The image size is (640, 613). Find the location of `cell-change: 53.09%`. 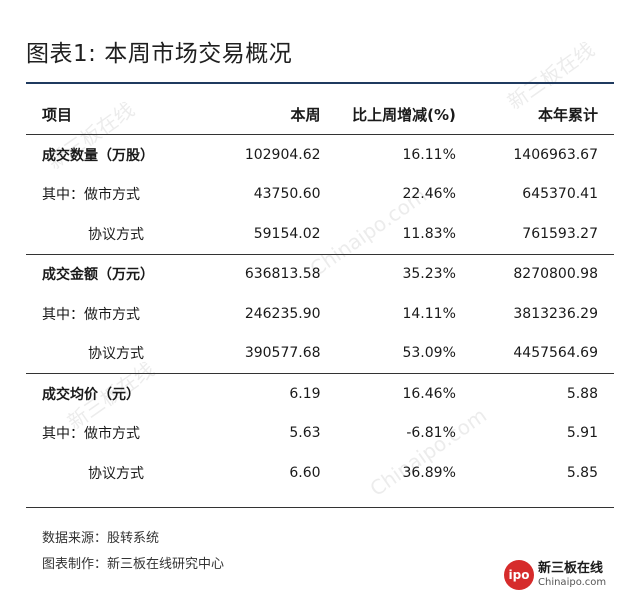

cell-change: 53.09% is located at coordinates (429, 353).